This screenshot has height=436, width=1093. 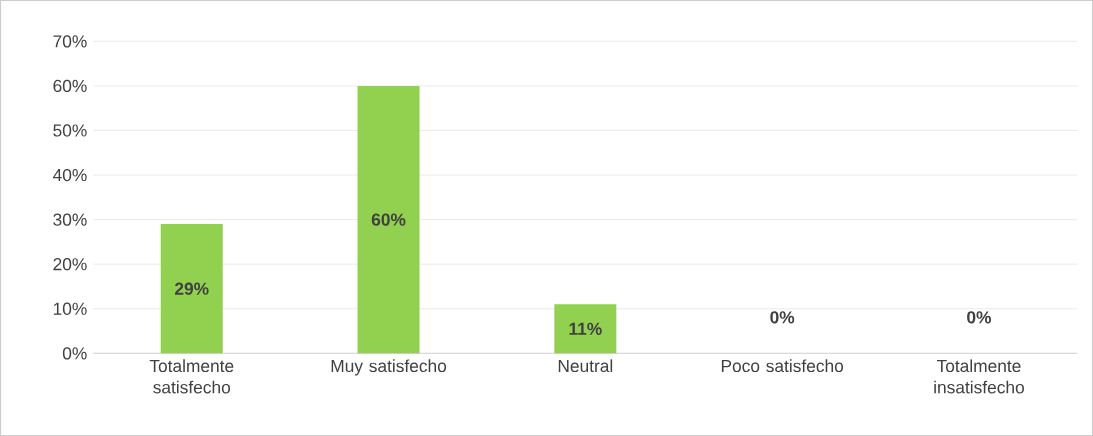 I want to click on x-tick-label: Totalmente insatisfecho, so click(x=979, y=376).